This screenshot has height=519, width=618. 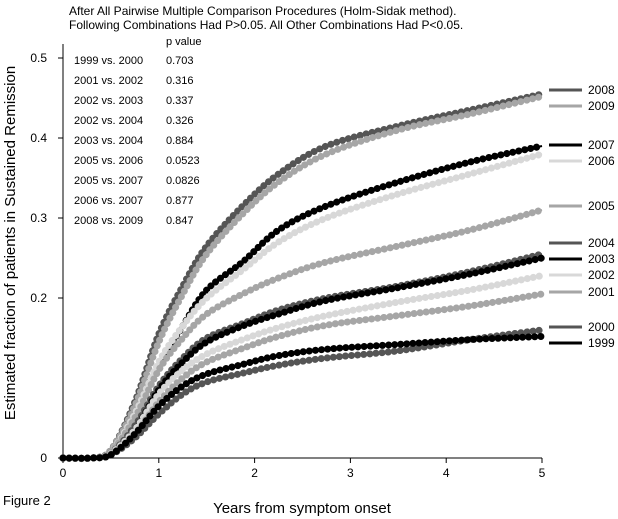 I want to click on legend-label-2002: 2002, so click(x=601, y=275).